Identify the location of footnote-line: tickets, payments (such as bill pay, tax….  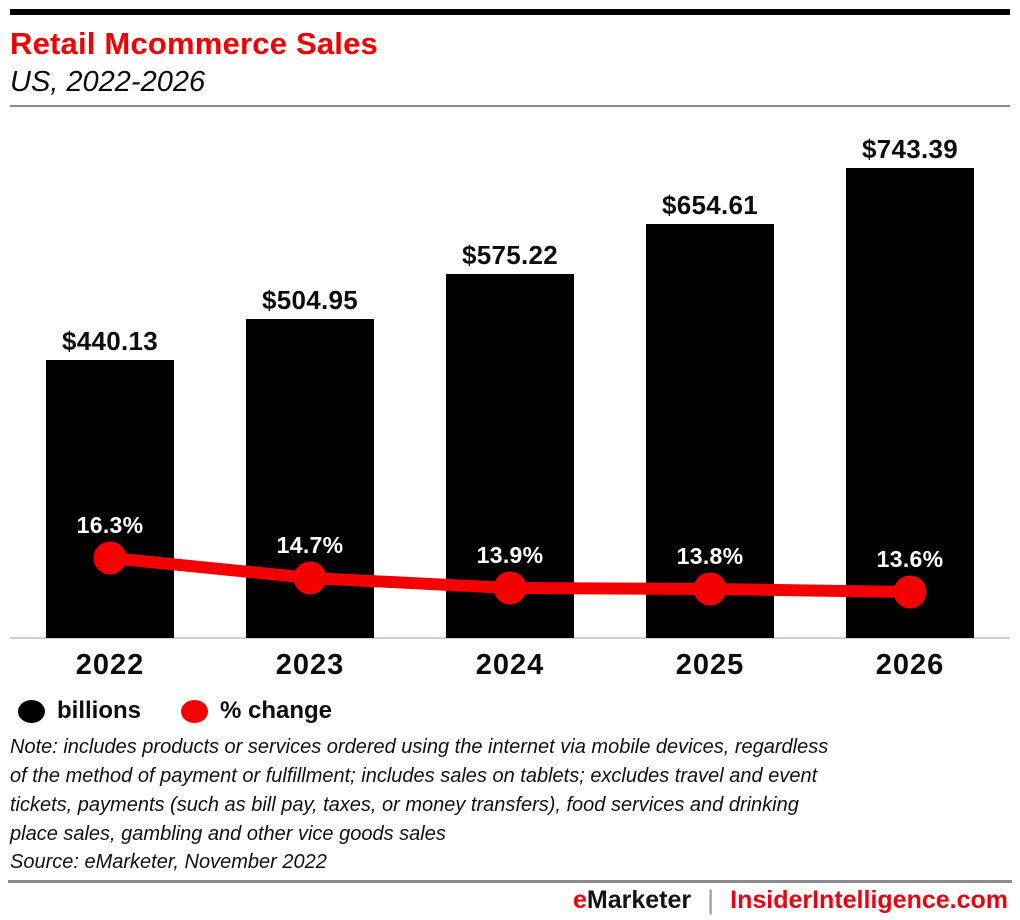
(404, 805).